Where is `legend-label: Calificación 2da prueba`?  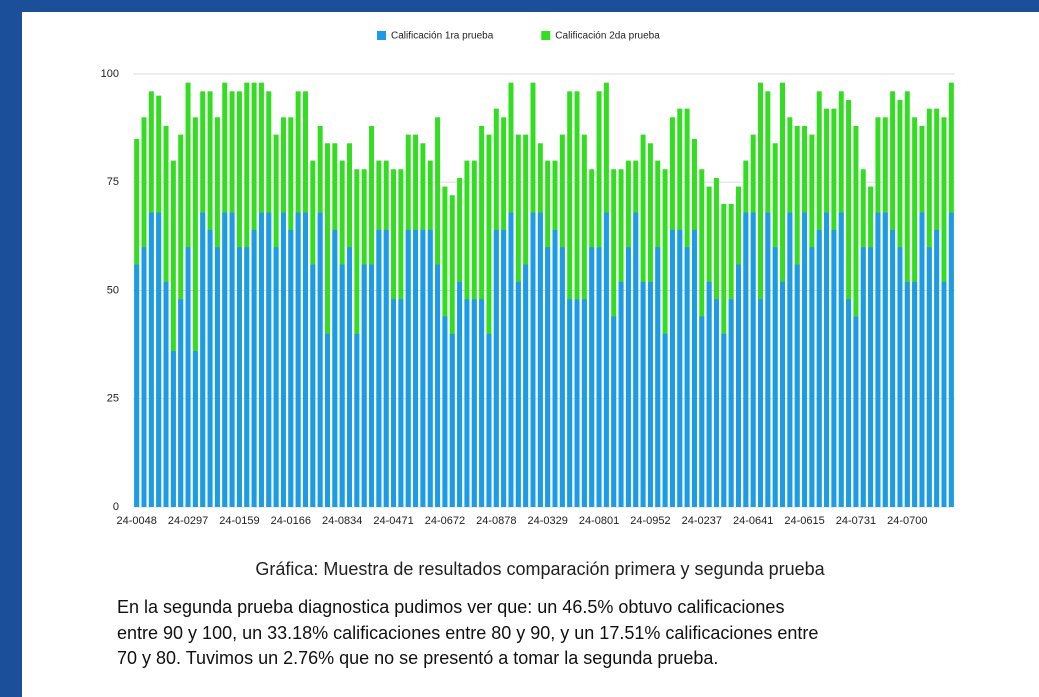 legend-label: Calificación 2da prueba is located at coordinates (607, 36).